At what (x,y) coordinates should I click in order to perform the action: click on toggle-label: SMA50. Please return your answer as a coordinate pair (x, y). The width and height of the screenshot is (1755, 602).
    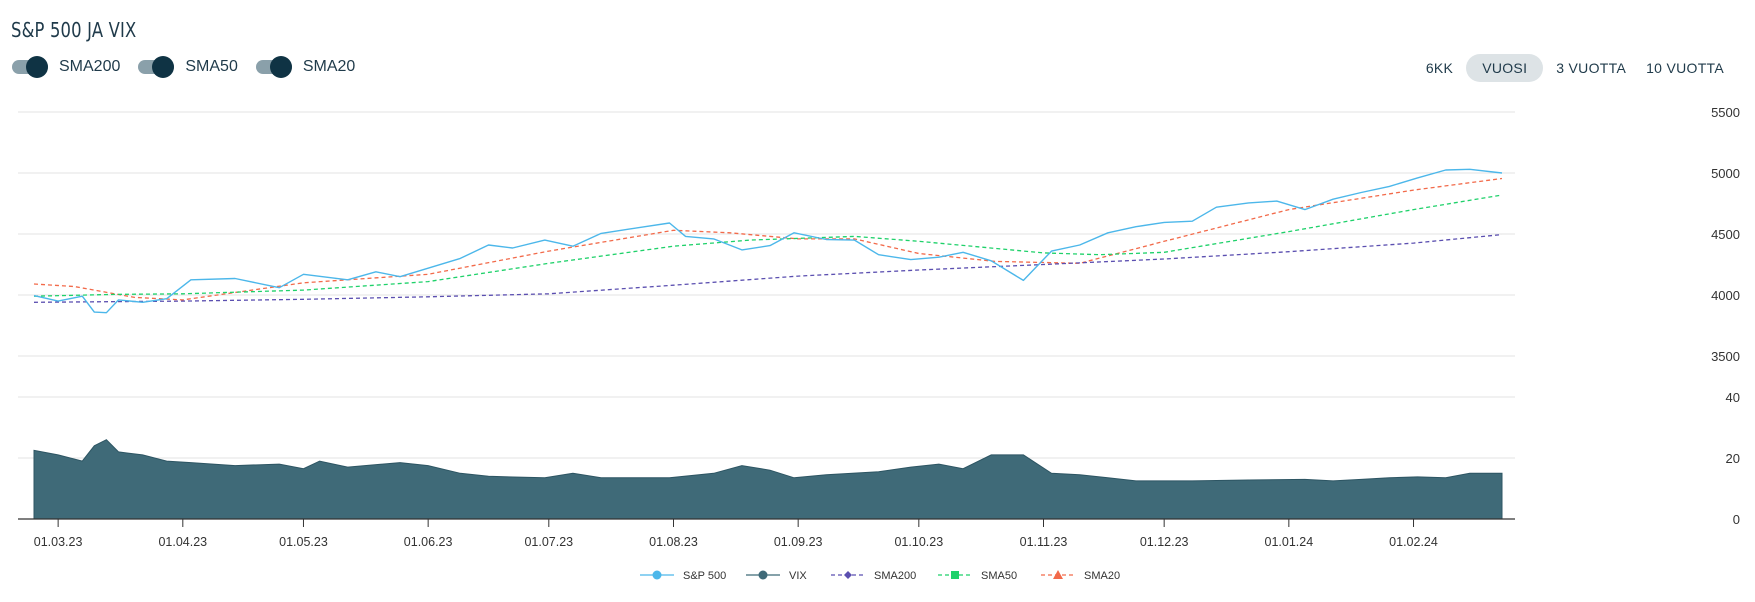
    Looking at the image, I should click on (211, 66).